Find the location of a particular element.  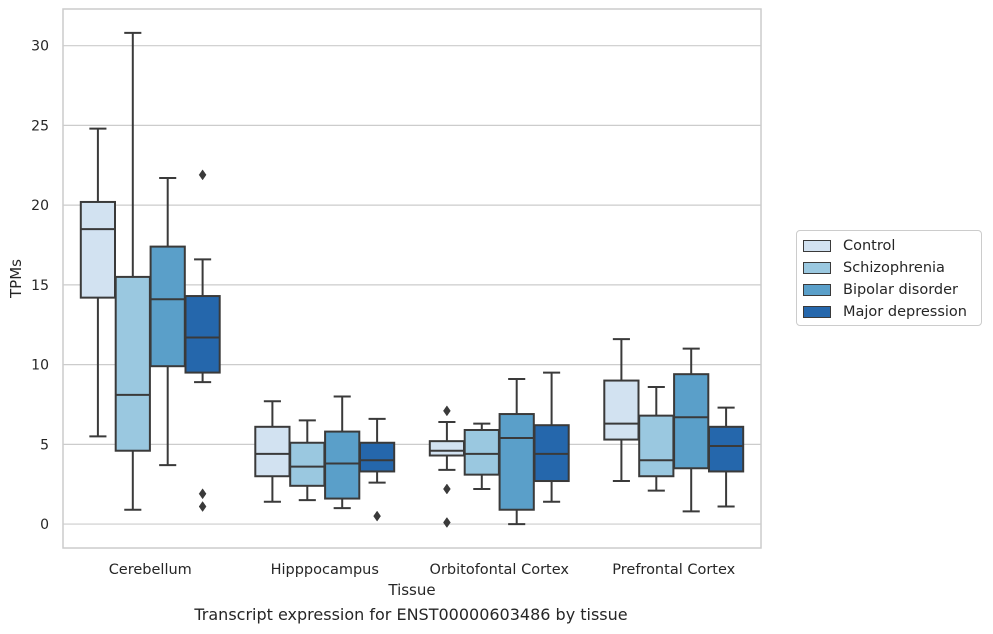

legend-item-bipolar-disorder: Bipolar disorder is located at coordinates (880, 290).